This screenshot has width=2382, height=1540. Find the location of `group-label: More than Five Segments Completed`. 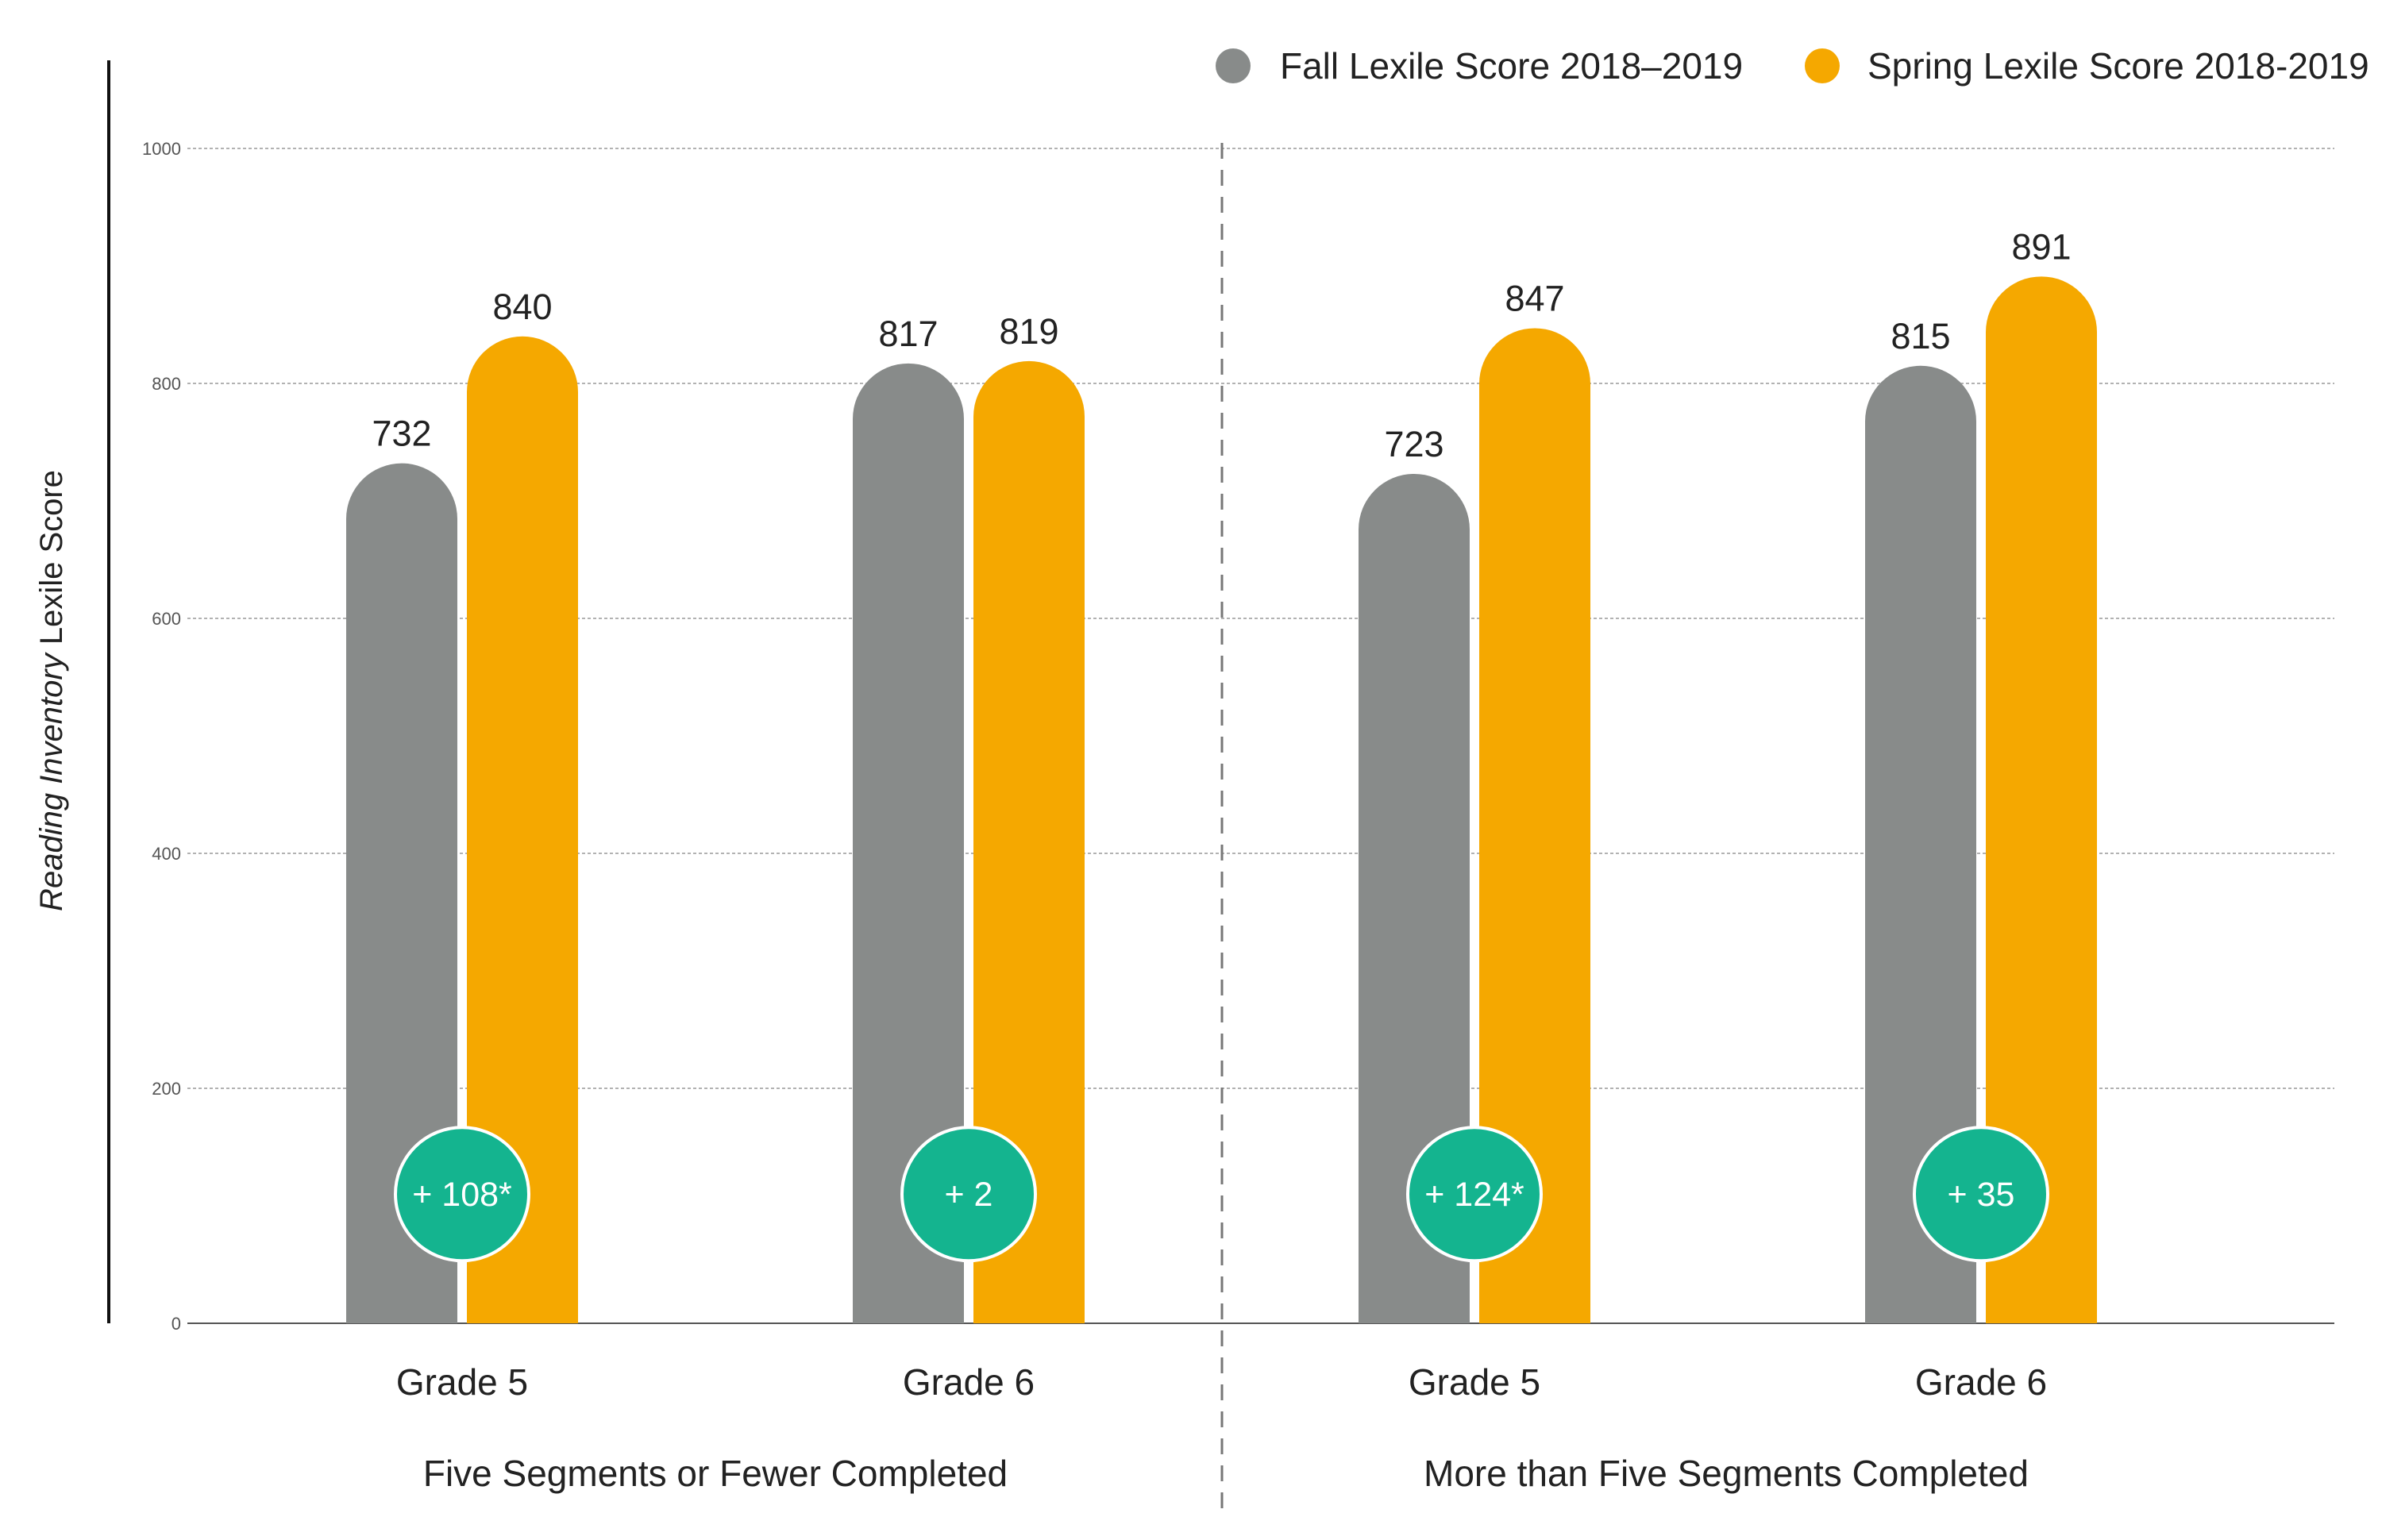

group-label: More than Five Segments Completed is located at coordinates (1726, 1473).